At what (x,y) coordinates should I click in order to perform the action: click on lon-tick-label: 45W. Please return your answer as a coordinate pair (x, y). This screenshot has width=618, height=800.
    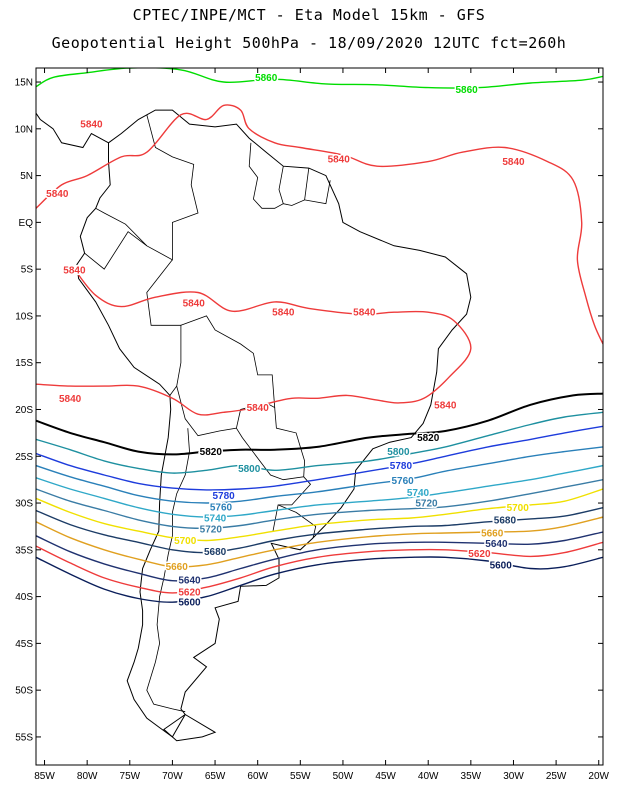
    Looking at the image, I should click on (385, 776).